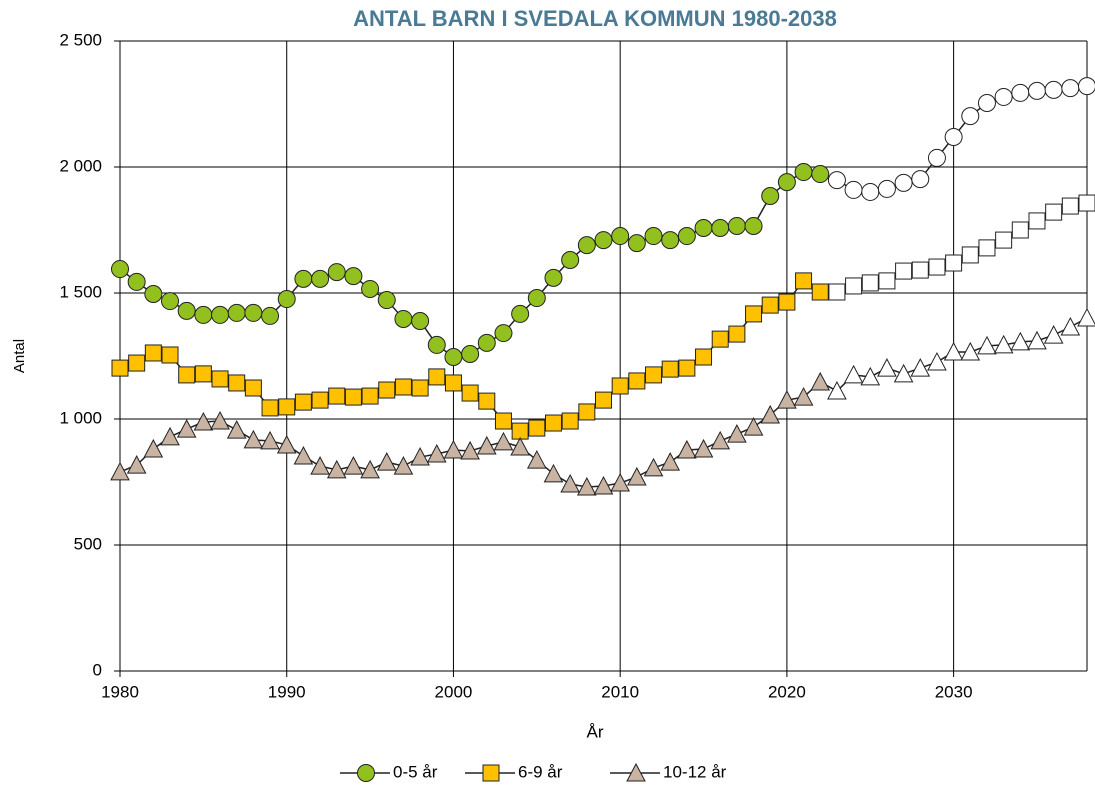  Describe the element at coordinates (80, 39) in the screenshot. I see `y-tick-label: 2 500` at that location.